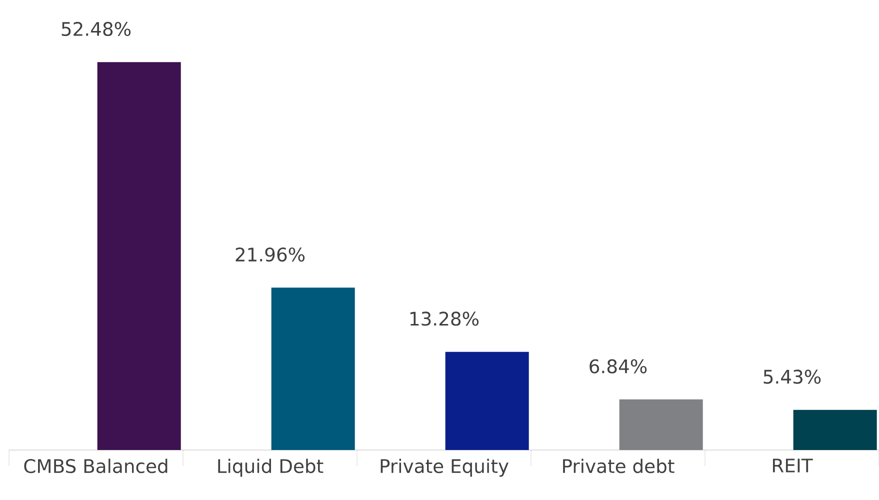 This screenshot has width=879, height=500. I want to click on x-tick-label: REIT, so click(792, 465).